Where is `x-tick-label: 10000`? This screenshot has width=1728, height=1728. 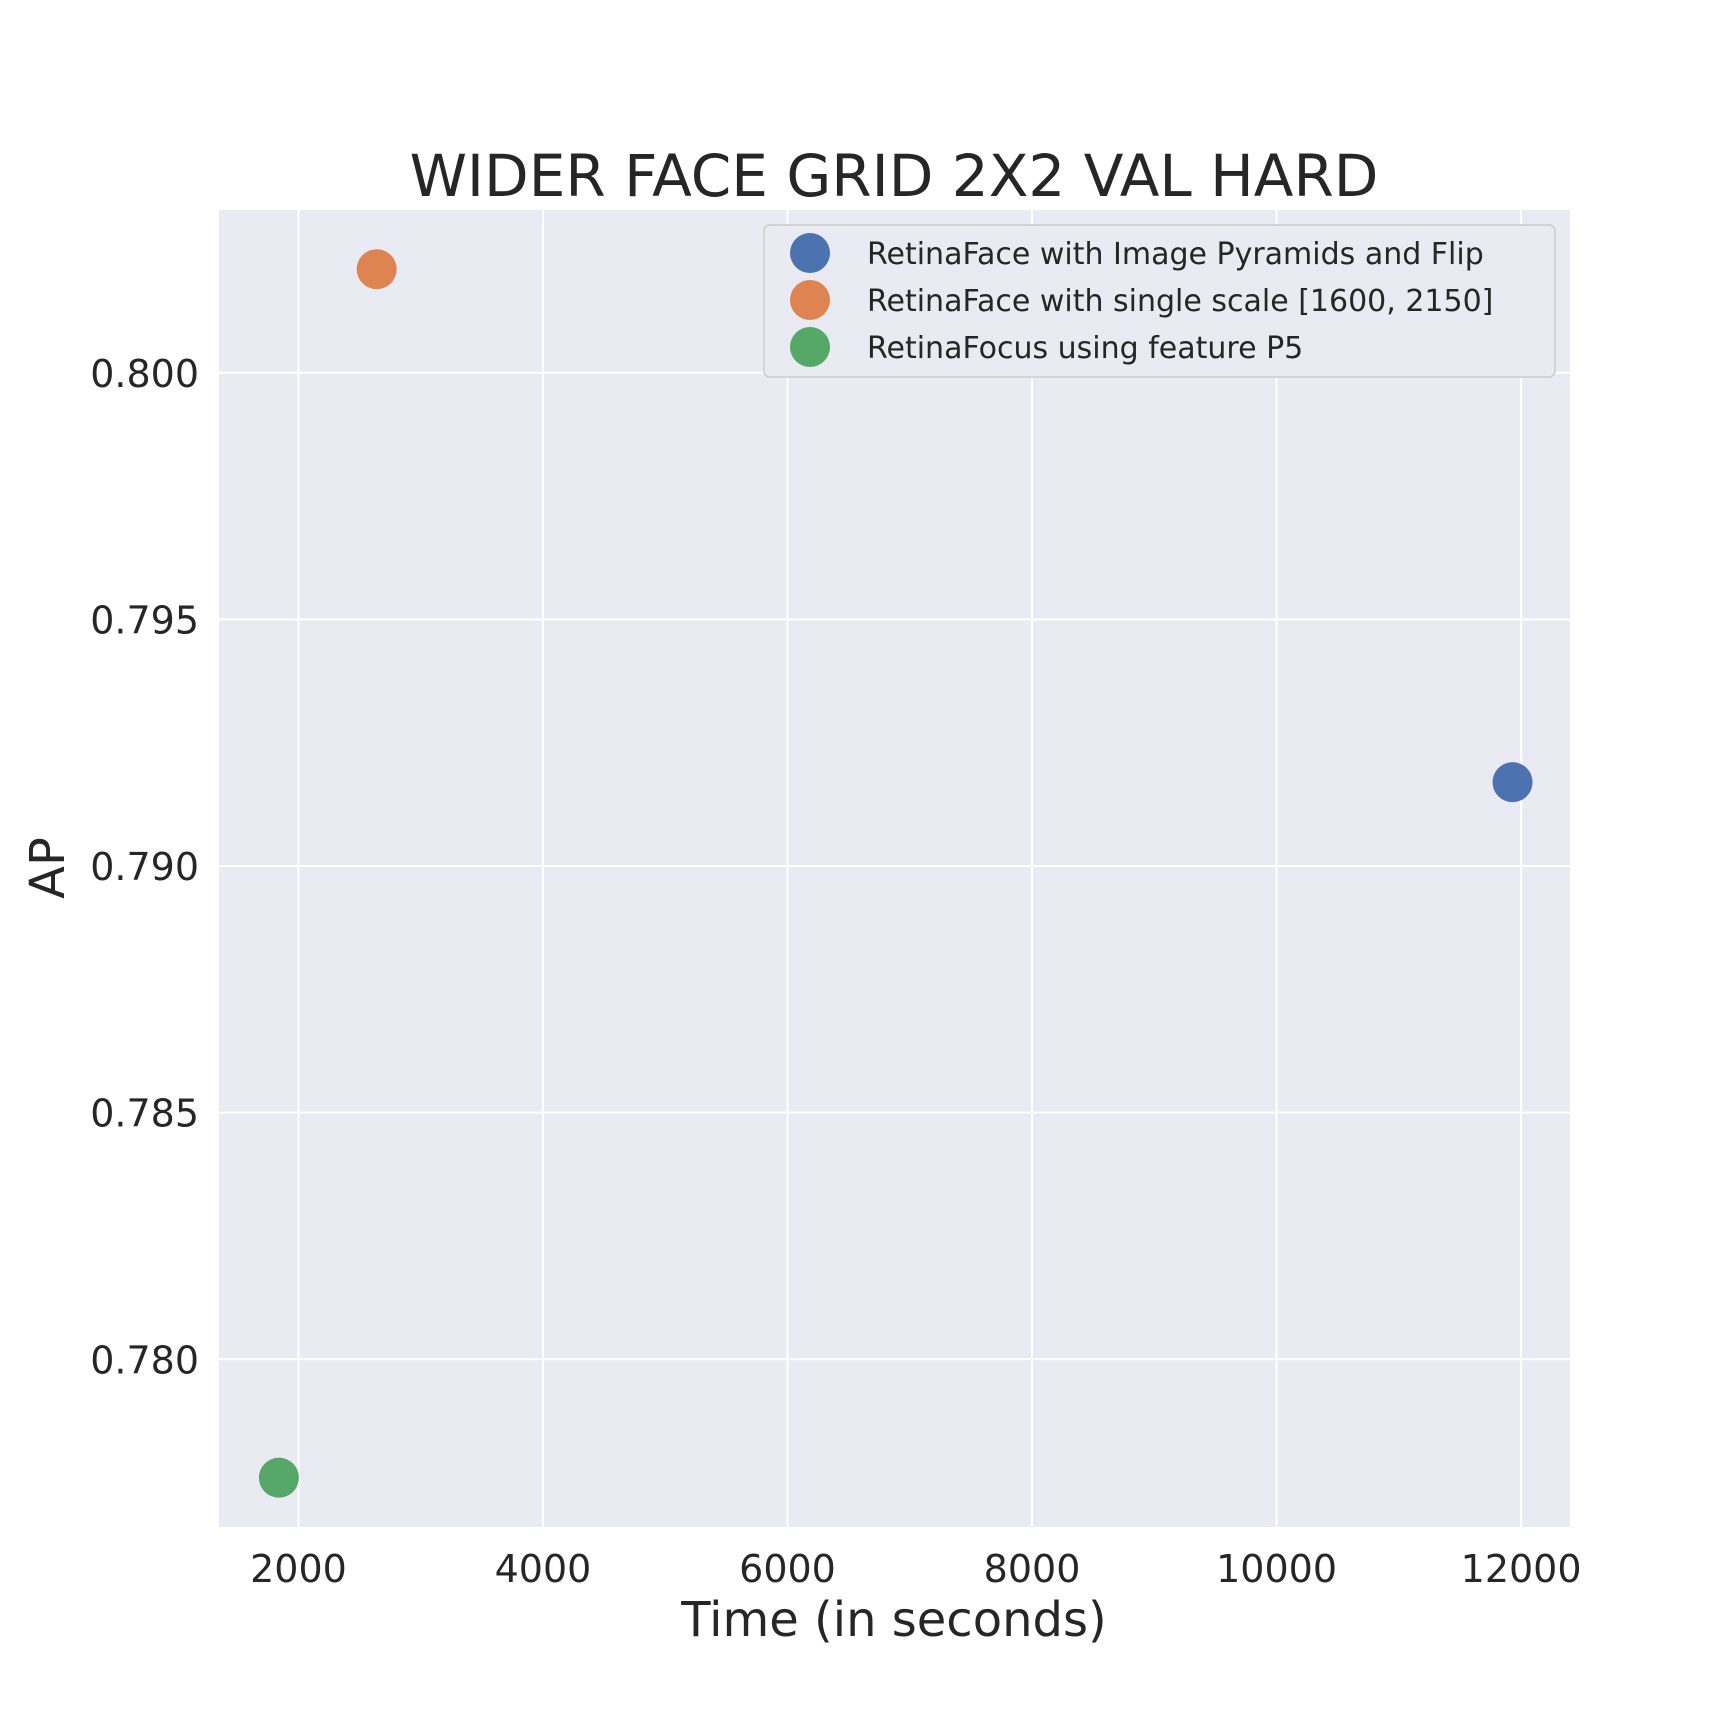
x-tick-label: 10000 is located at coordinates (1276, 1569).